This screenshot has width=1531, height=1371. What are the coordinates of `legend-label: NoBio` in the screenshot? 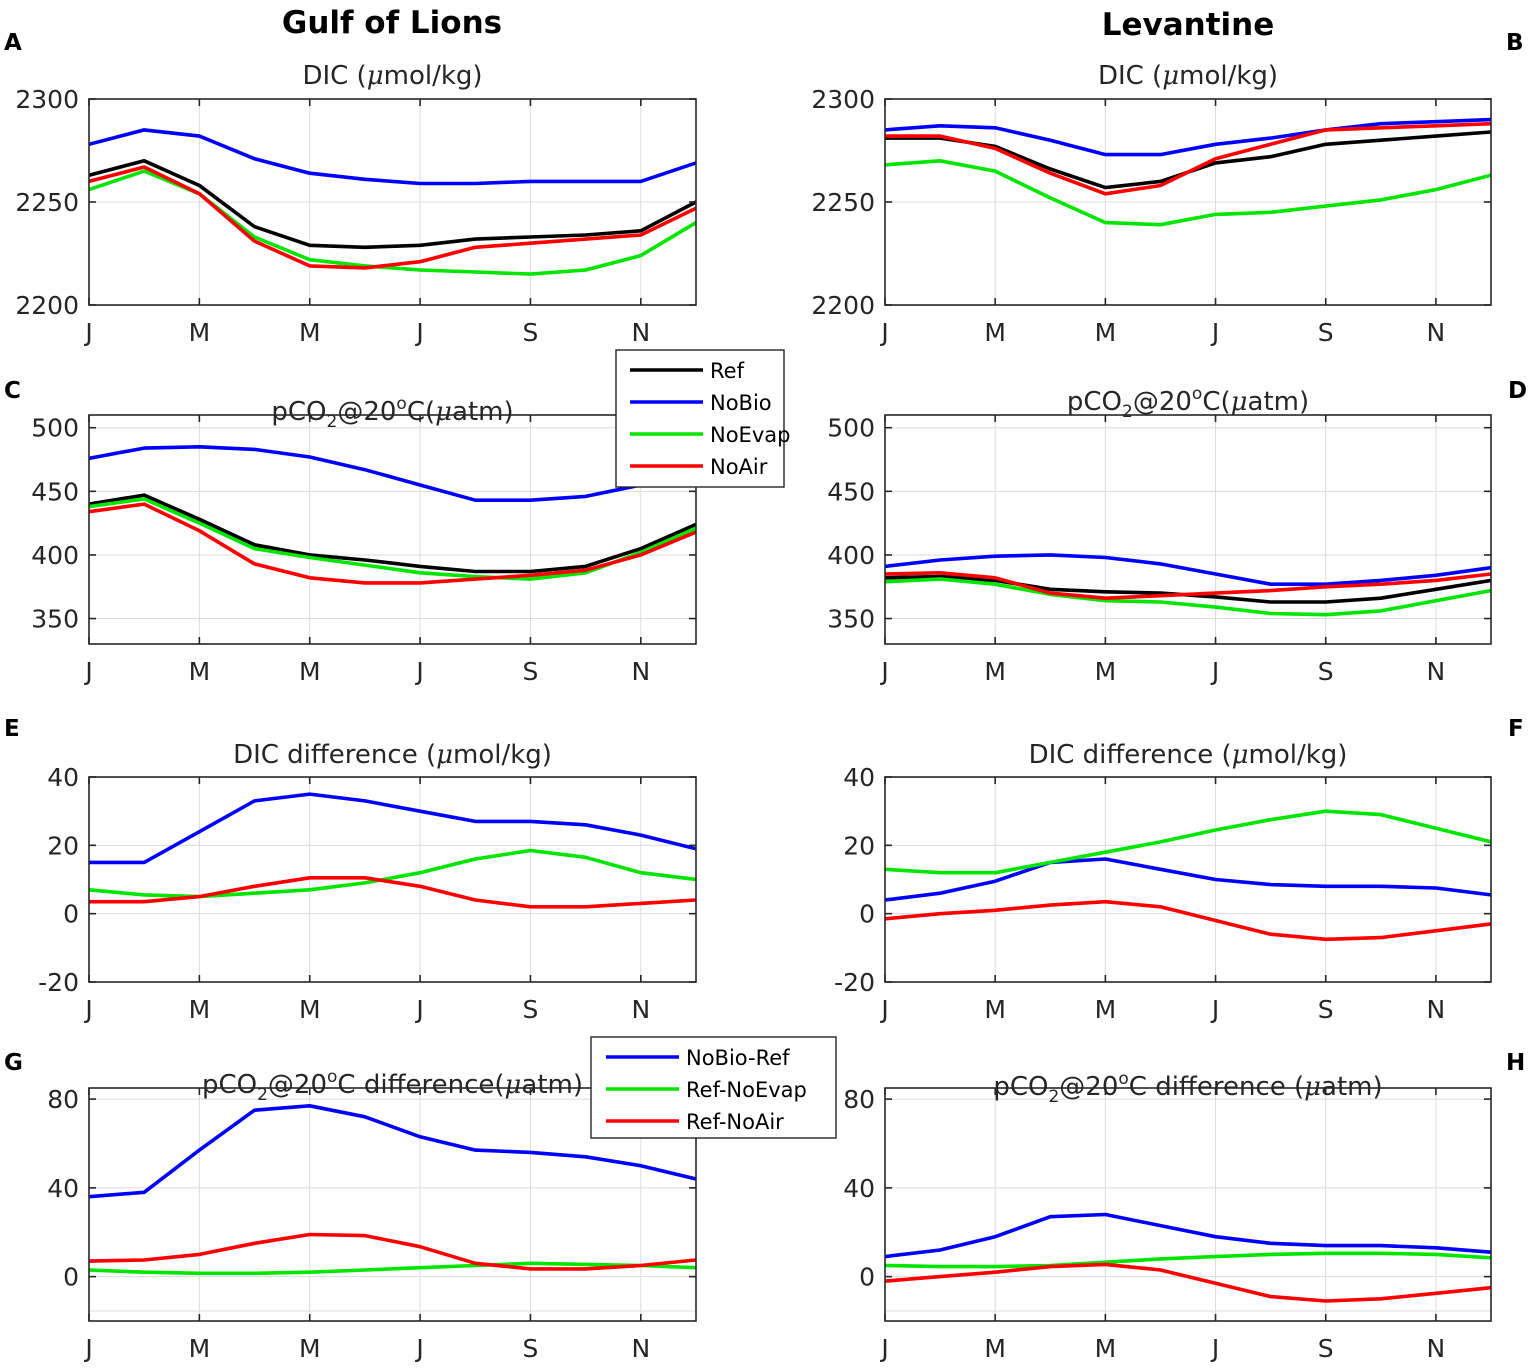 It's located at (741, 403).